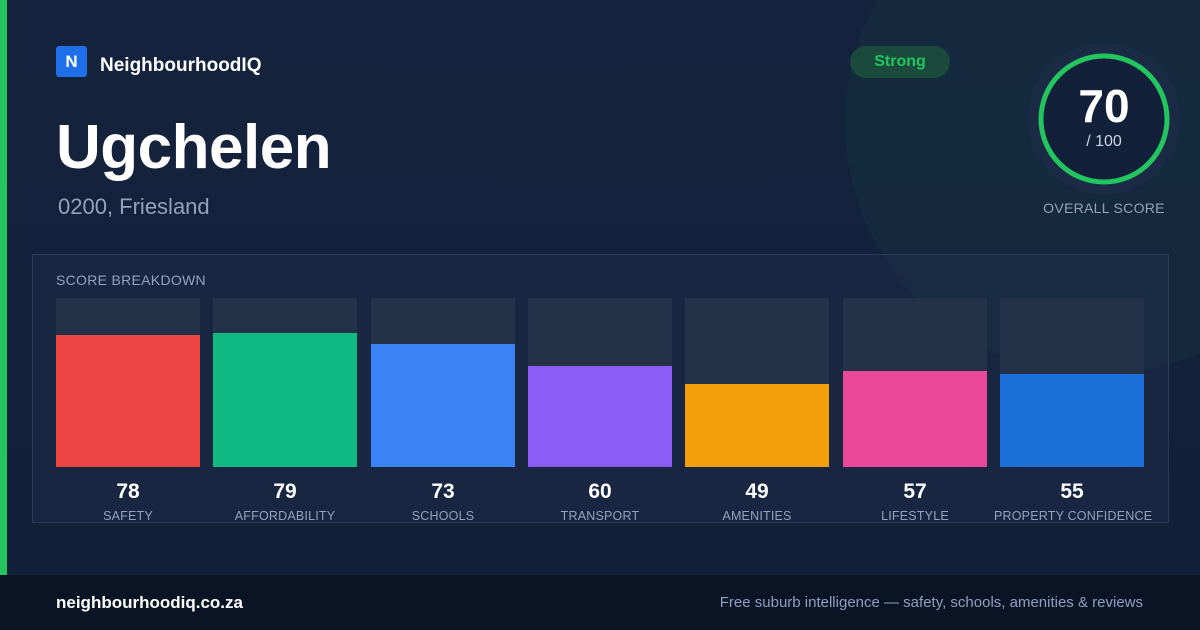 This screenshot has width=1200, height=630. Describe the element at coordinates (134, 206) in the screenshot. I see `suburb-subtitle: 0200, Friesland` at that location.